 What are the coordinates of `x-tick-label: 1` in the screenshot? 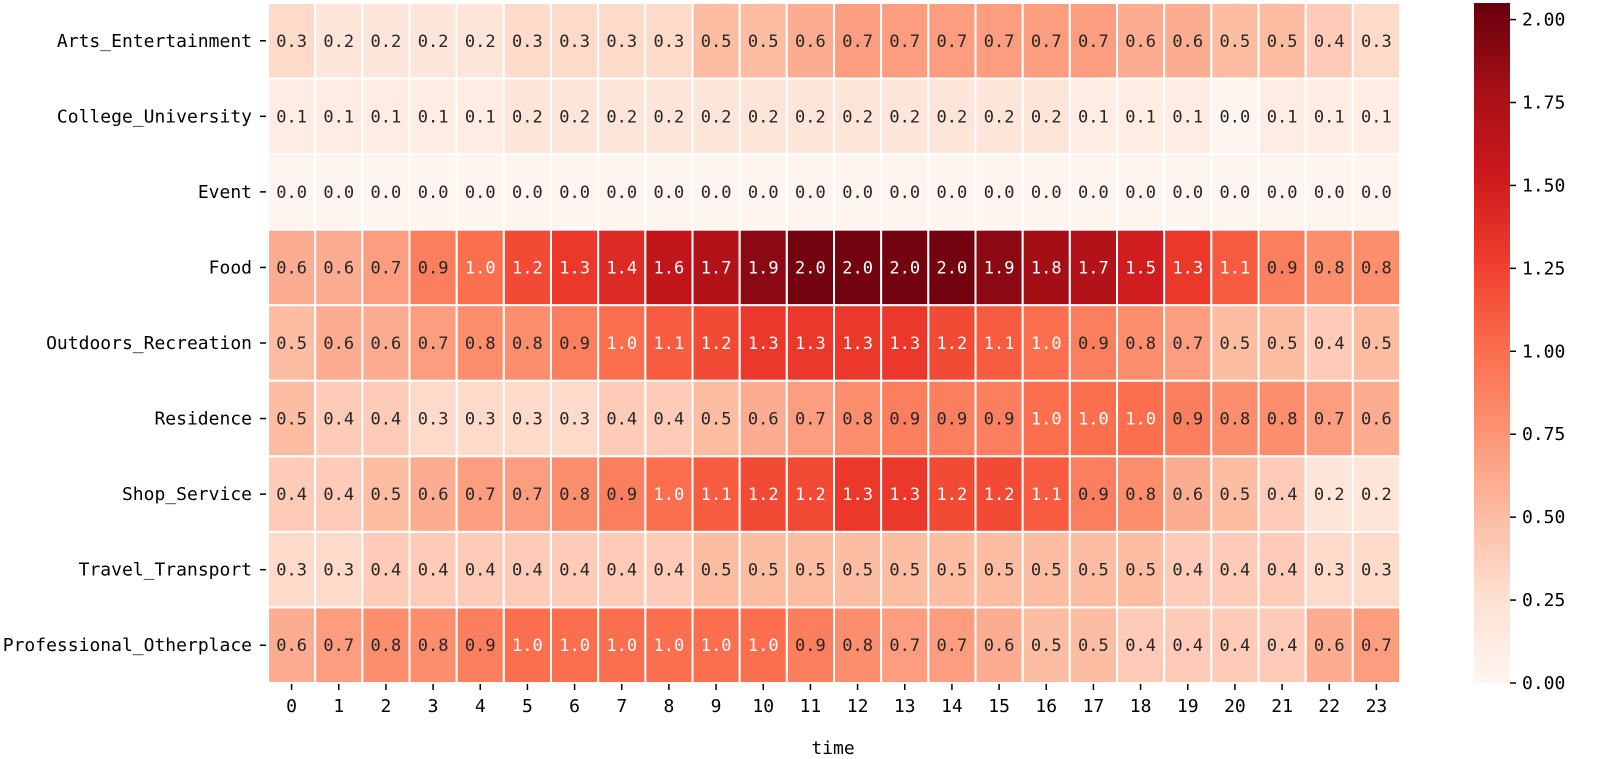 It's located at (338, 706).